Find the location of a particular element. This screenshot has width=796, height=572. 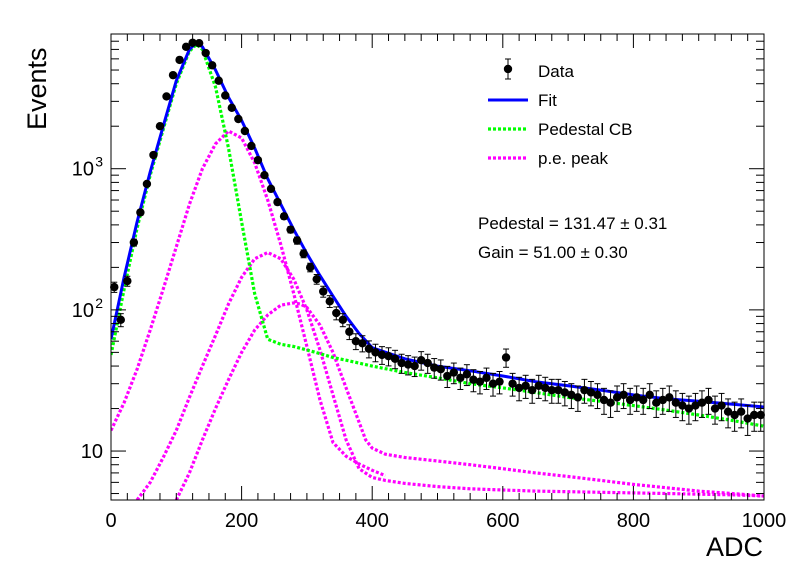

gain-annotation: Gain = 51.00 ± 0.30 is located at coordinates (553, 252).